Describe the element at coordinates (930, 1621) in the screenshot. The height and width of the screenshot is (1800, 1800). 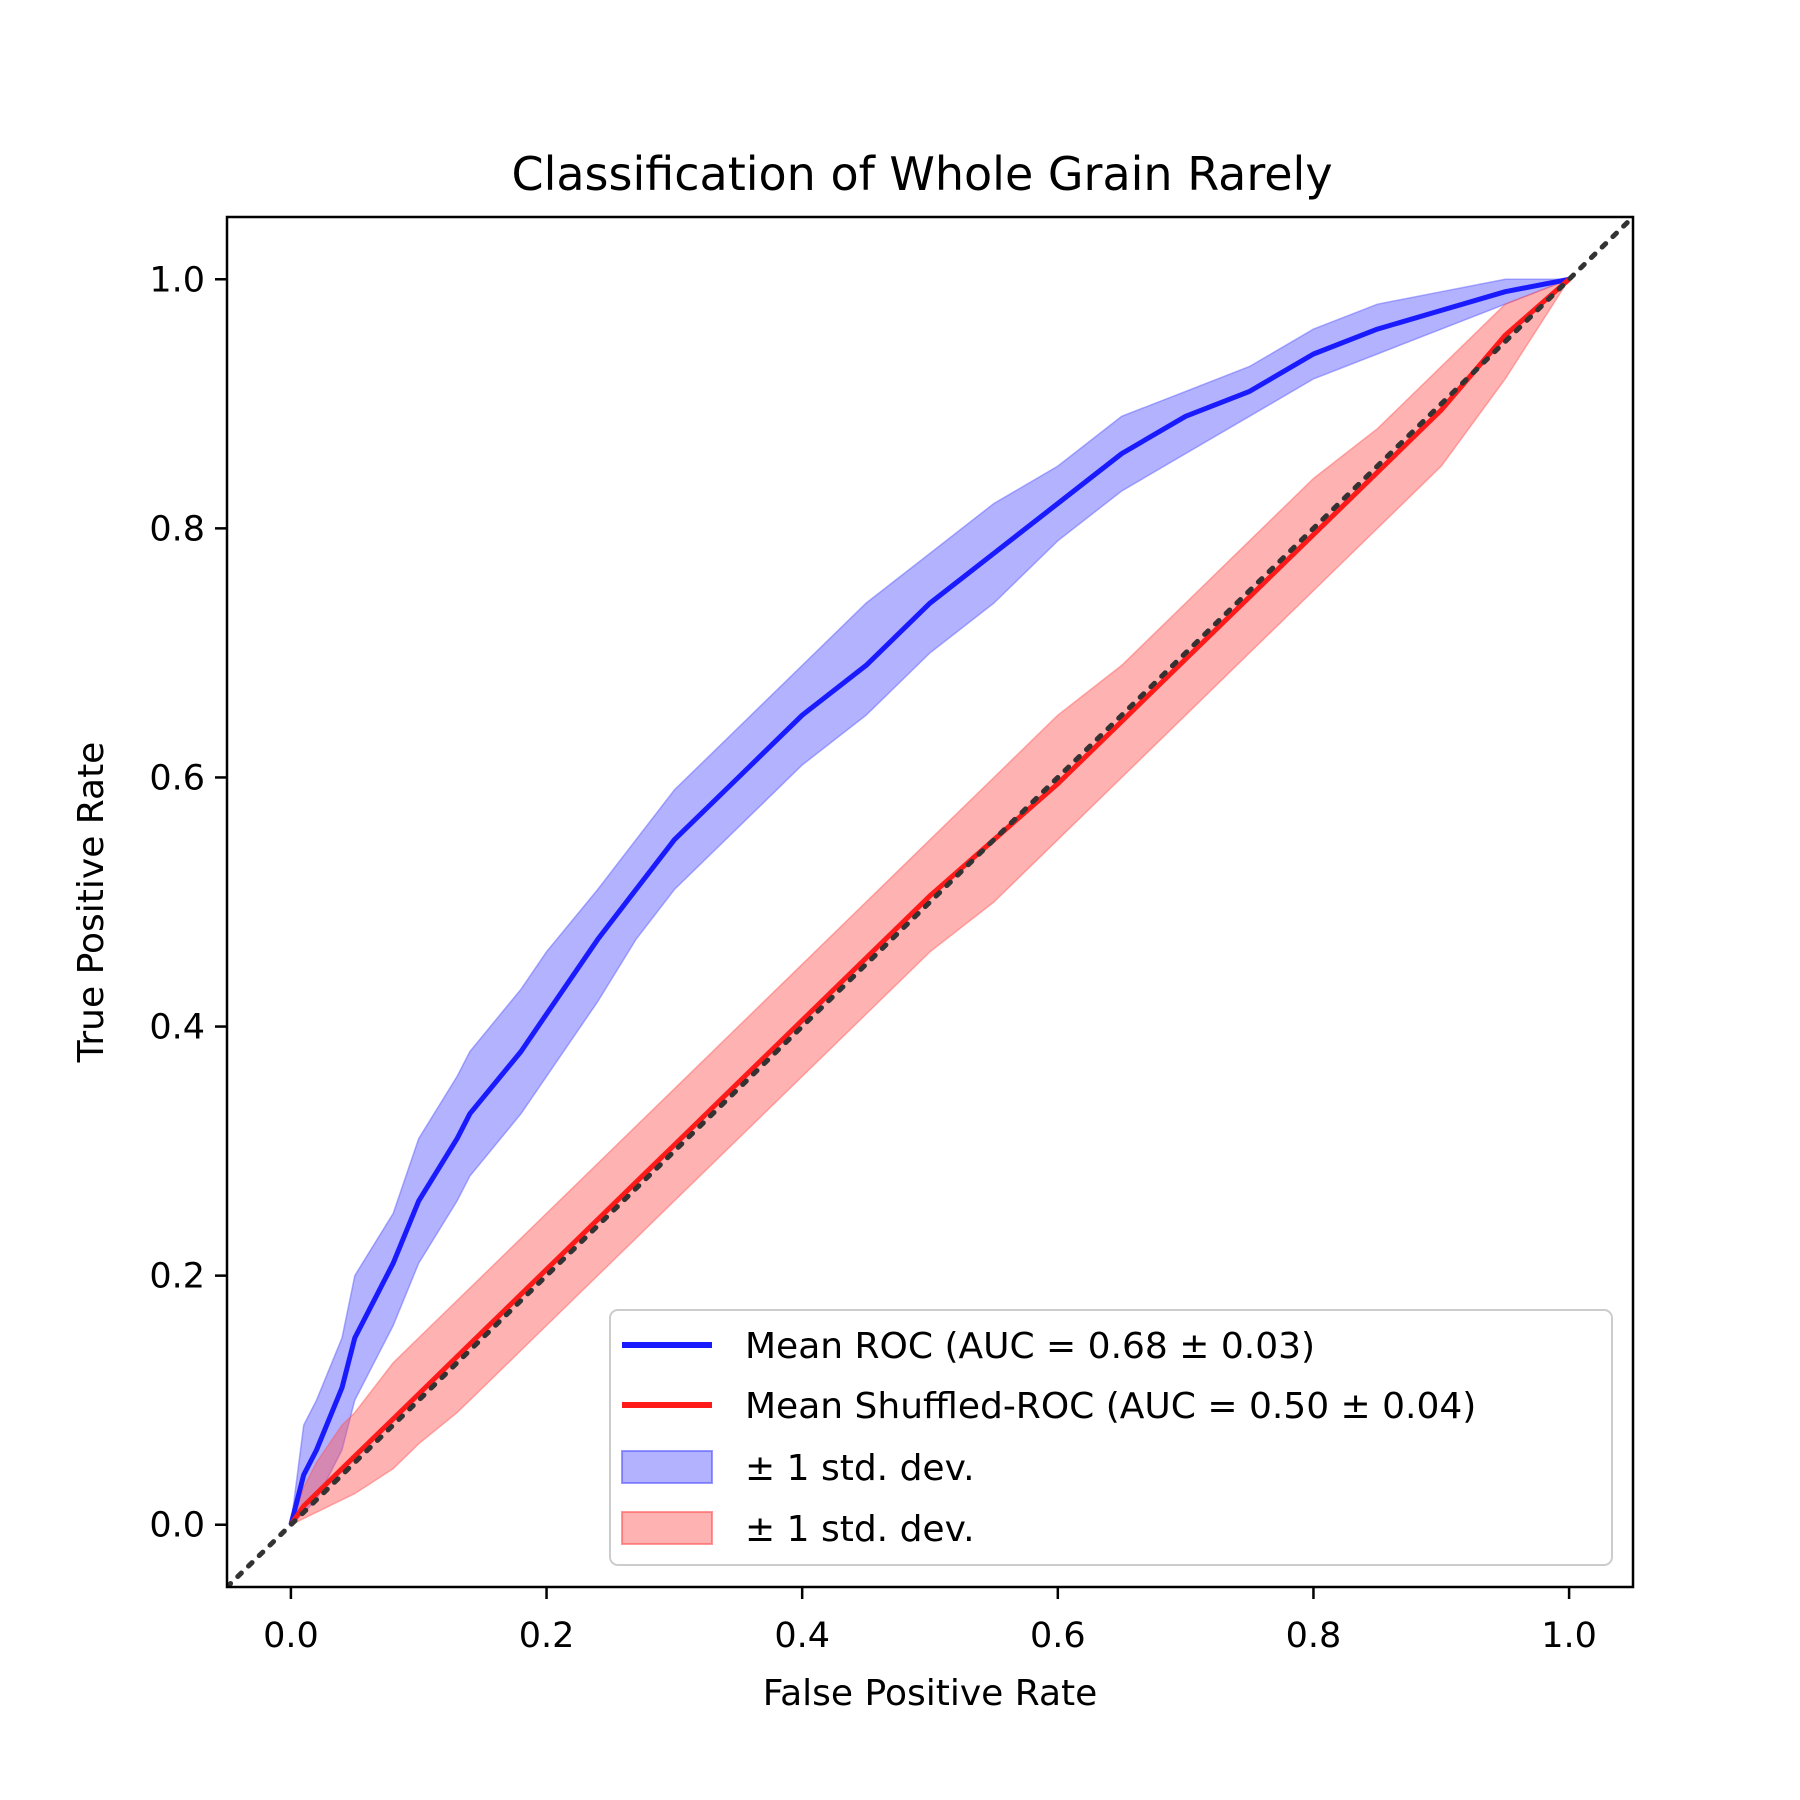
I see `x-axis: 0.0 0.2 0.4 0.6 0.8 1.0` at that location.